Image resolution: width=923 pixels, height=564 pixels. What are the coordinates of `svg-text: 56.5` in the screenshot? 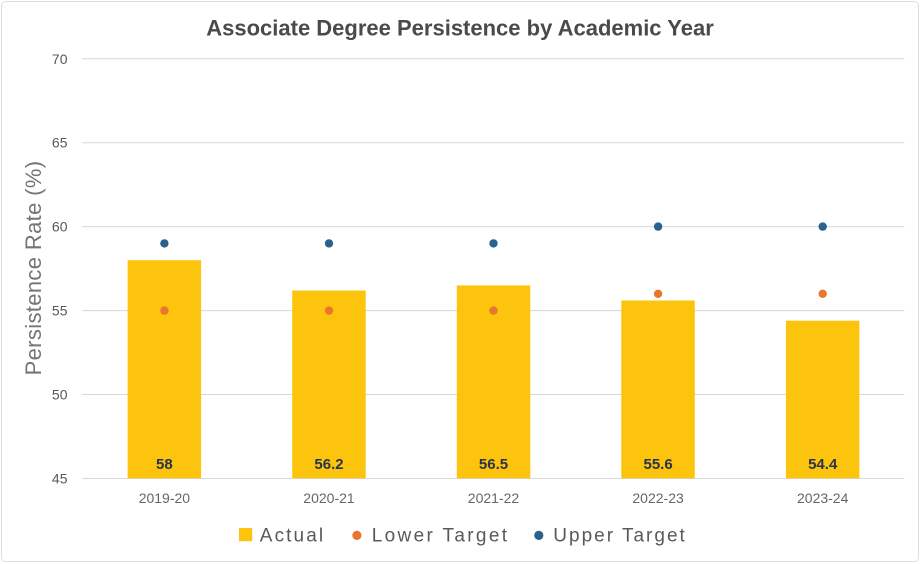 It's located at (493, 464).